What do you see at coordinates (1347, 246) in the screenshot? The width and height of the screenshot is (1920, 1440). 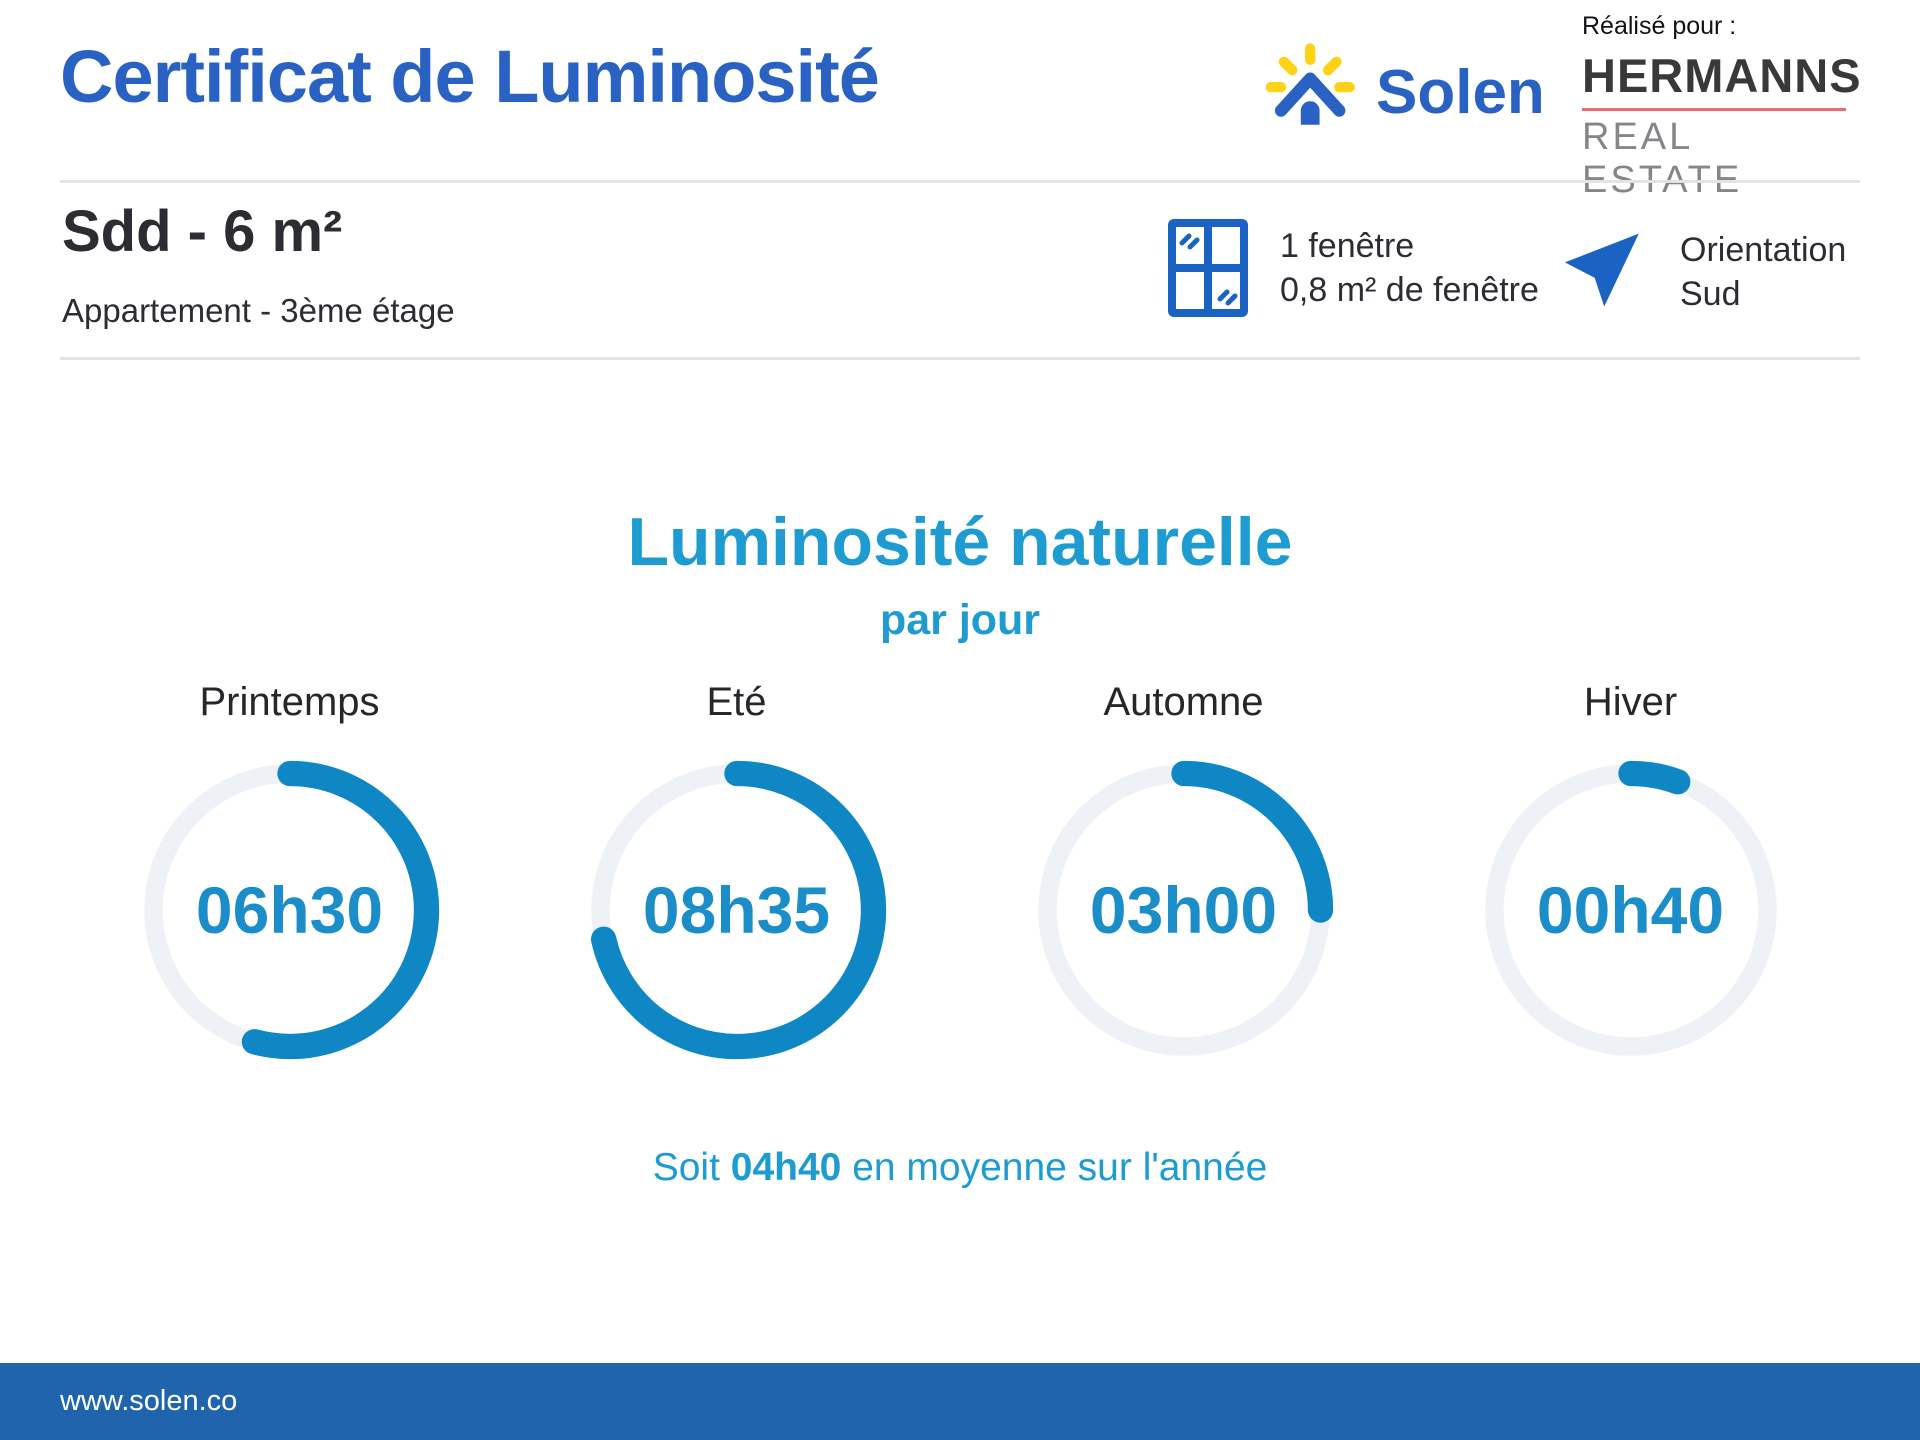 I see `window-count: 1 fenêtre` at bounding box center [1347, 246].